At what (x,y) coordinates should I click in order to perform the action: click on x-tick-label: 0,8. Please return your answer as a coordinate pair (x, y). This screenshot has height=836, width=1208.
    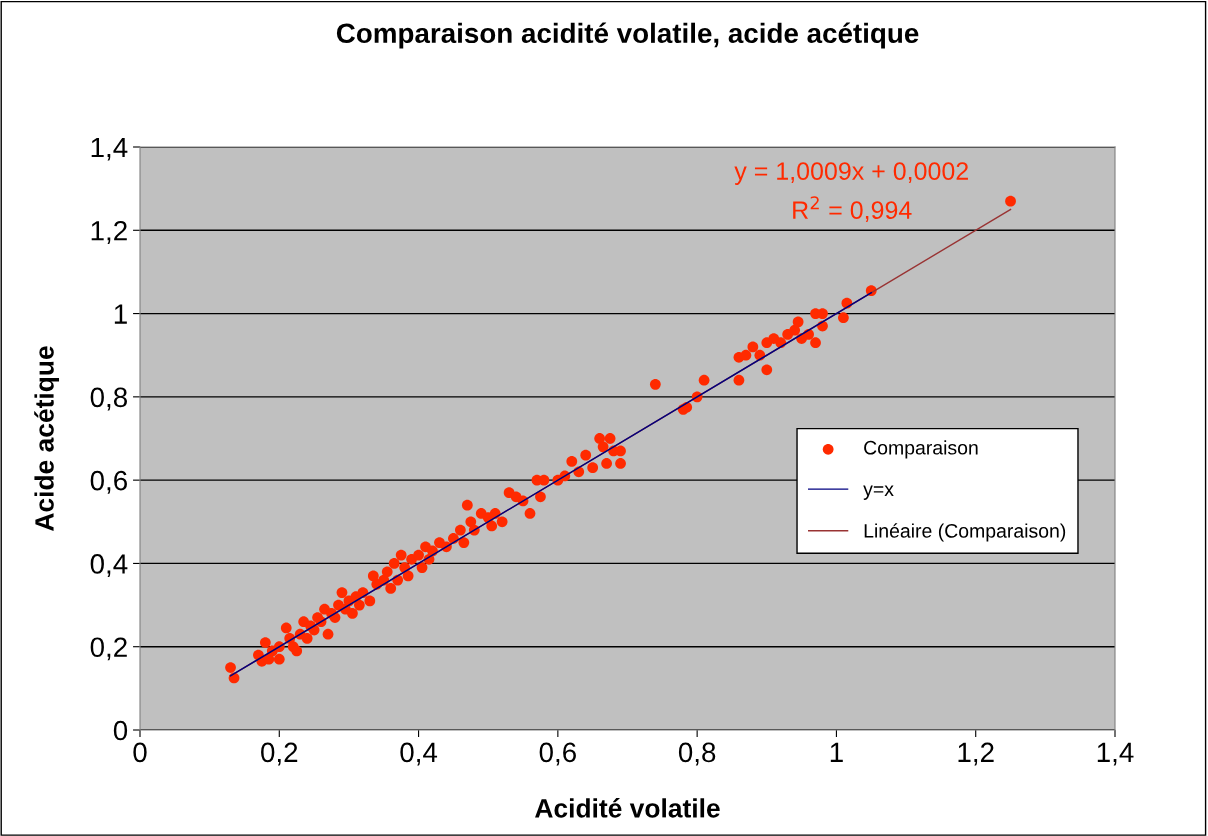
    Looking at the image, I should click on (697, 754).